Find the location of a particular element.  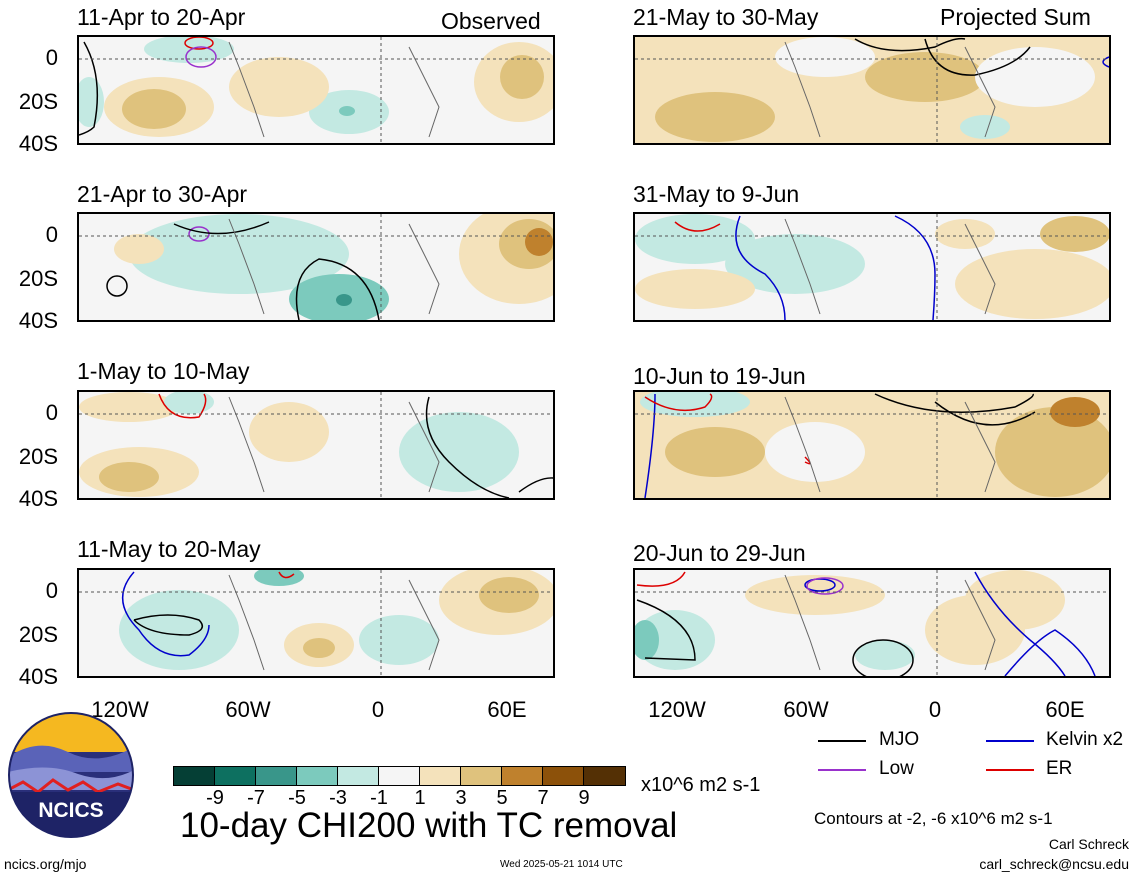

colorbar-tick-label: 1 is located at coordinates (420, 798).